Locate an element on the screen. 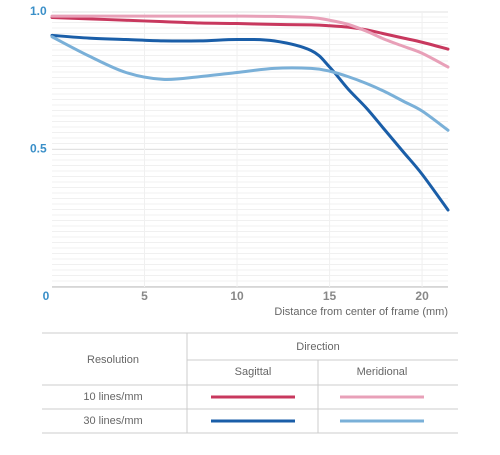 This screenshot has height=455, width=500. table-header: Direction is located at coordinates (317, 347).